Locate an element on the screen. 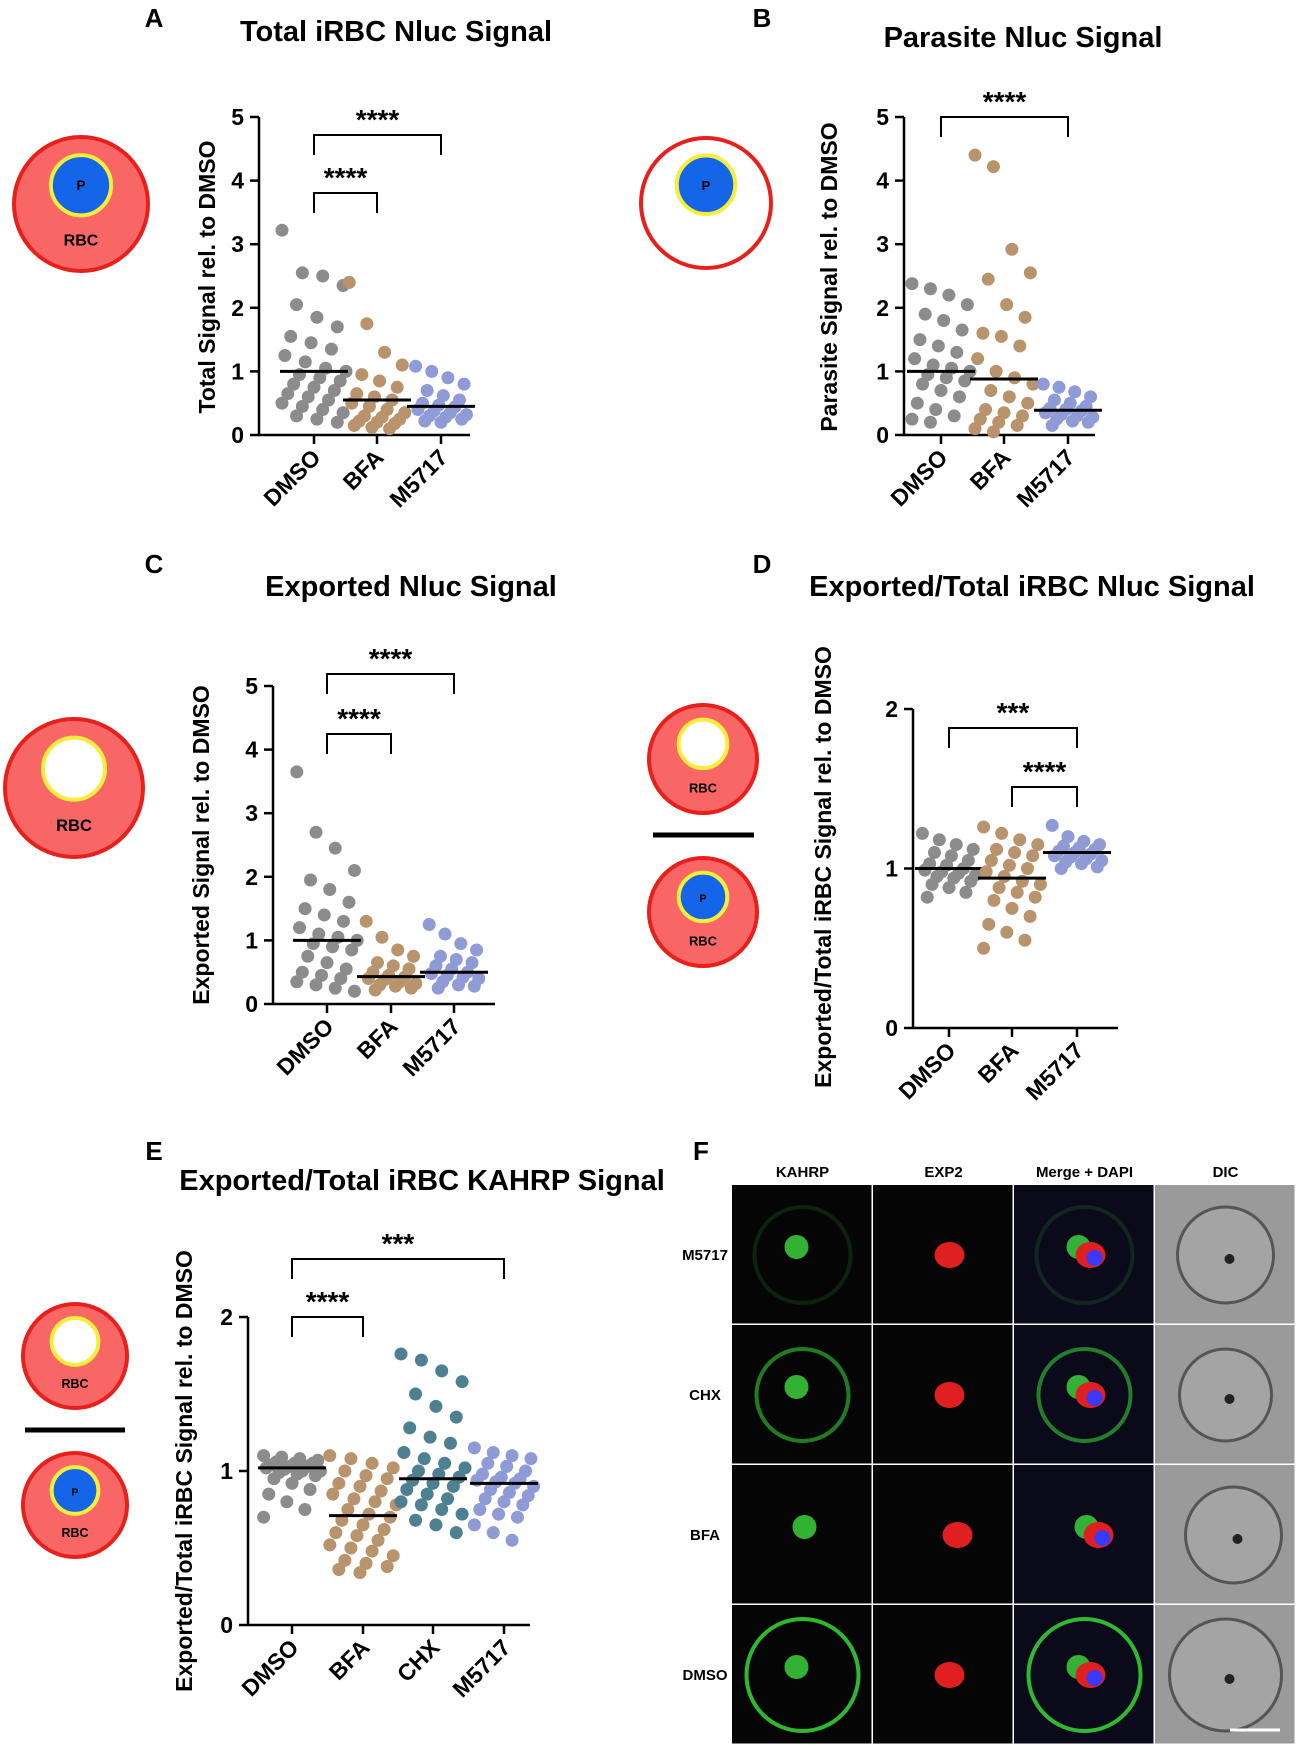  rbc-label: RBC is located at coordinates (74, 825).